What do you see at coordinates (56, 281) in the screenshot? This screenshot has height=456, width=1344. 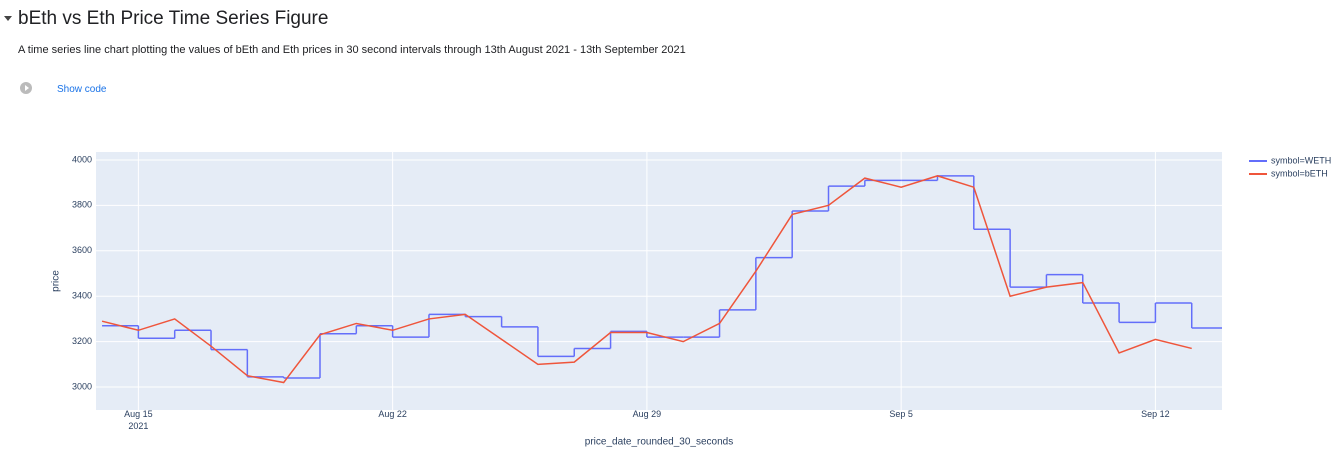 I see `y-axis-label: price` at bounding box center [56, 281].